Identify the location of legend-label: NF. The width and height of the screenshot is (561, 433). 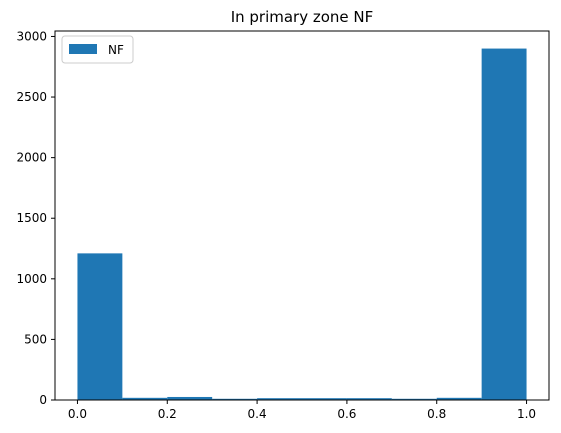
(116, 50).